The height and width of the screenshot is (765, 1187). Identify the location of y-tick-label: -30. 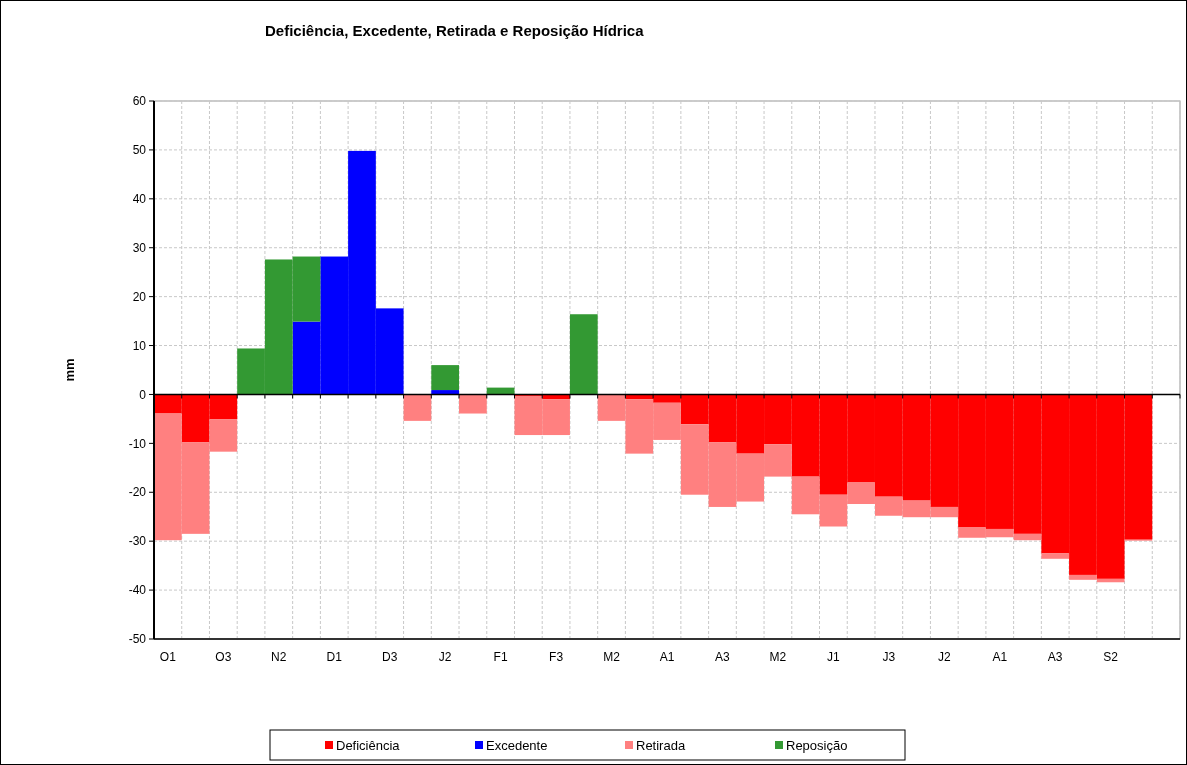
(137, 541).